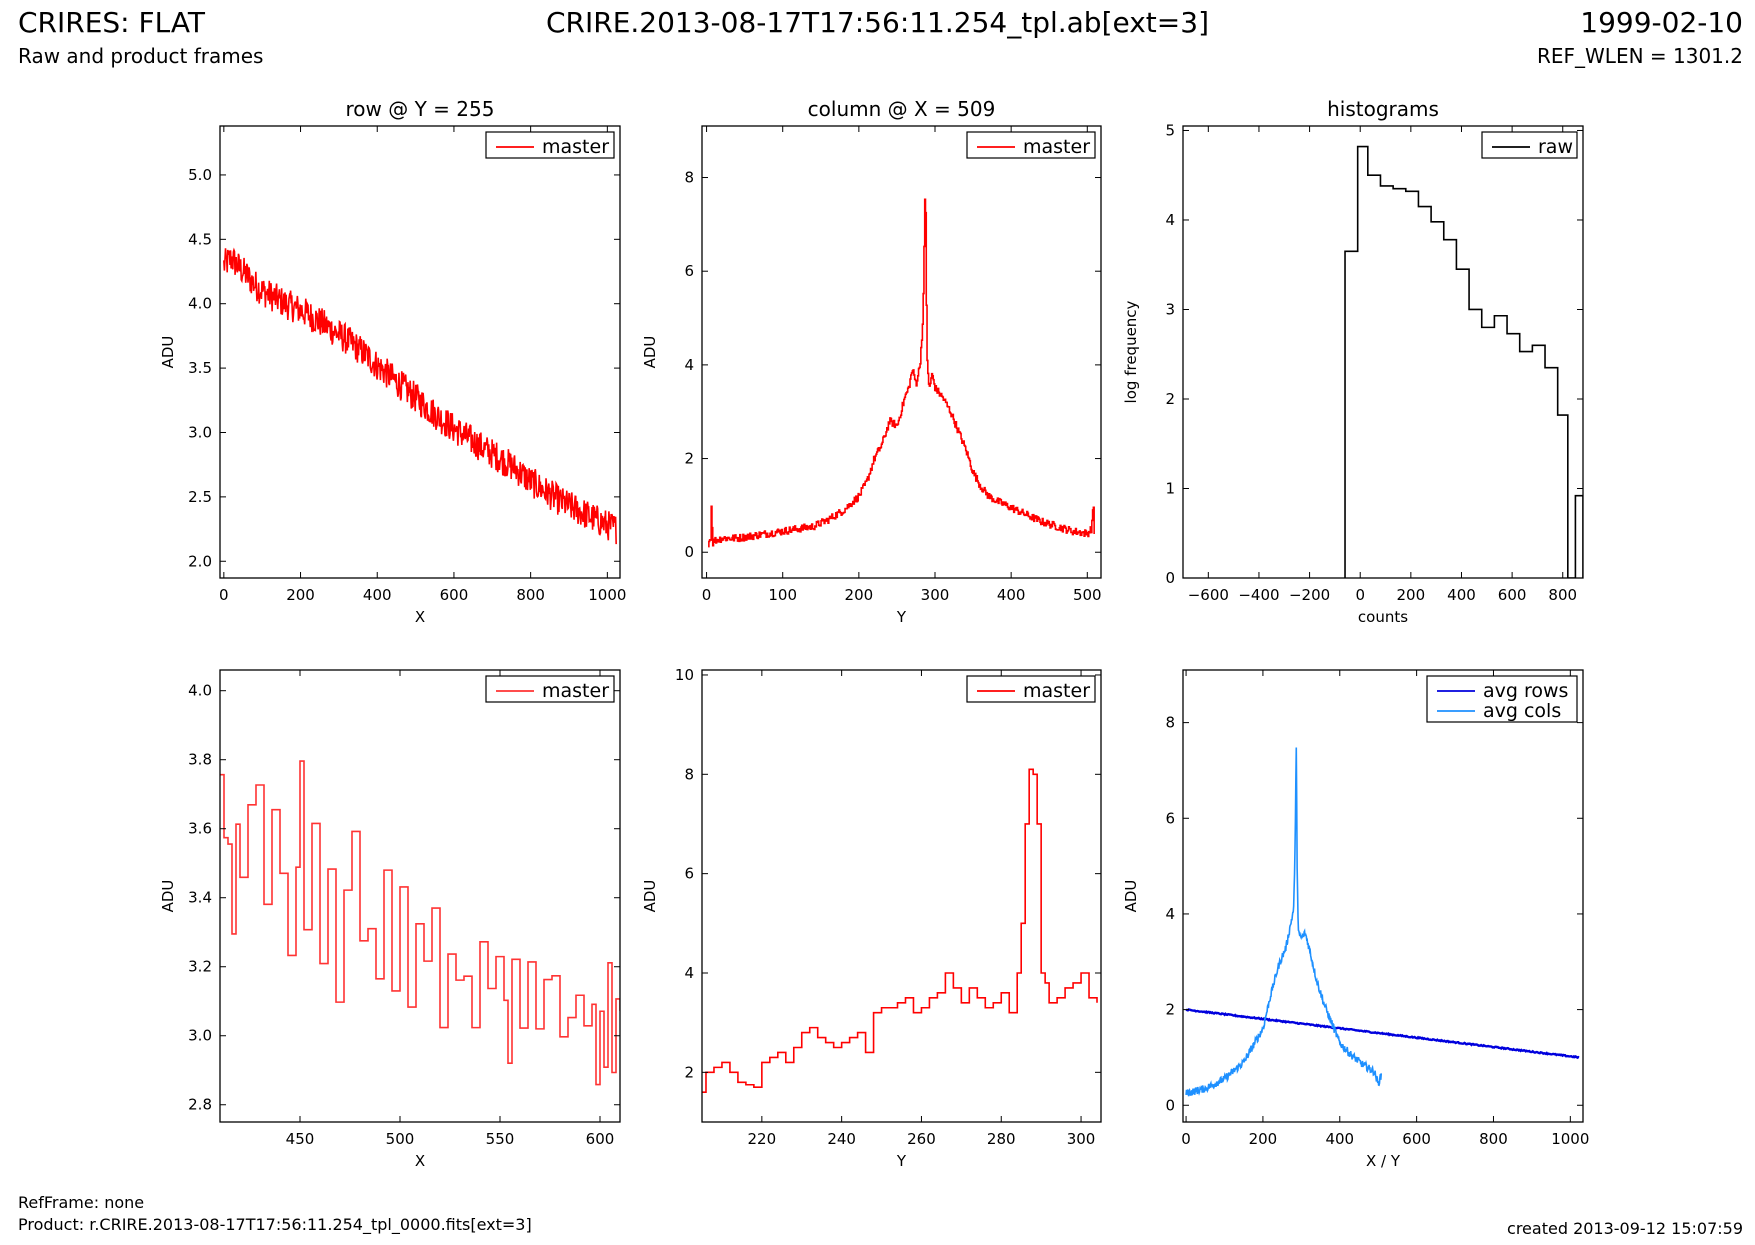 The image size is (1755, 1245). I want to click on y-tick-label: 4.0, so click(200, 304).